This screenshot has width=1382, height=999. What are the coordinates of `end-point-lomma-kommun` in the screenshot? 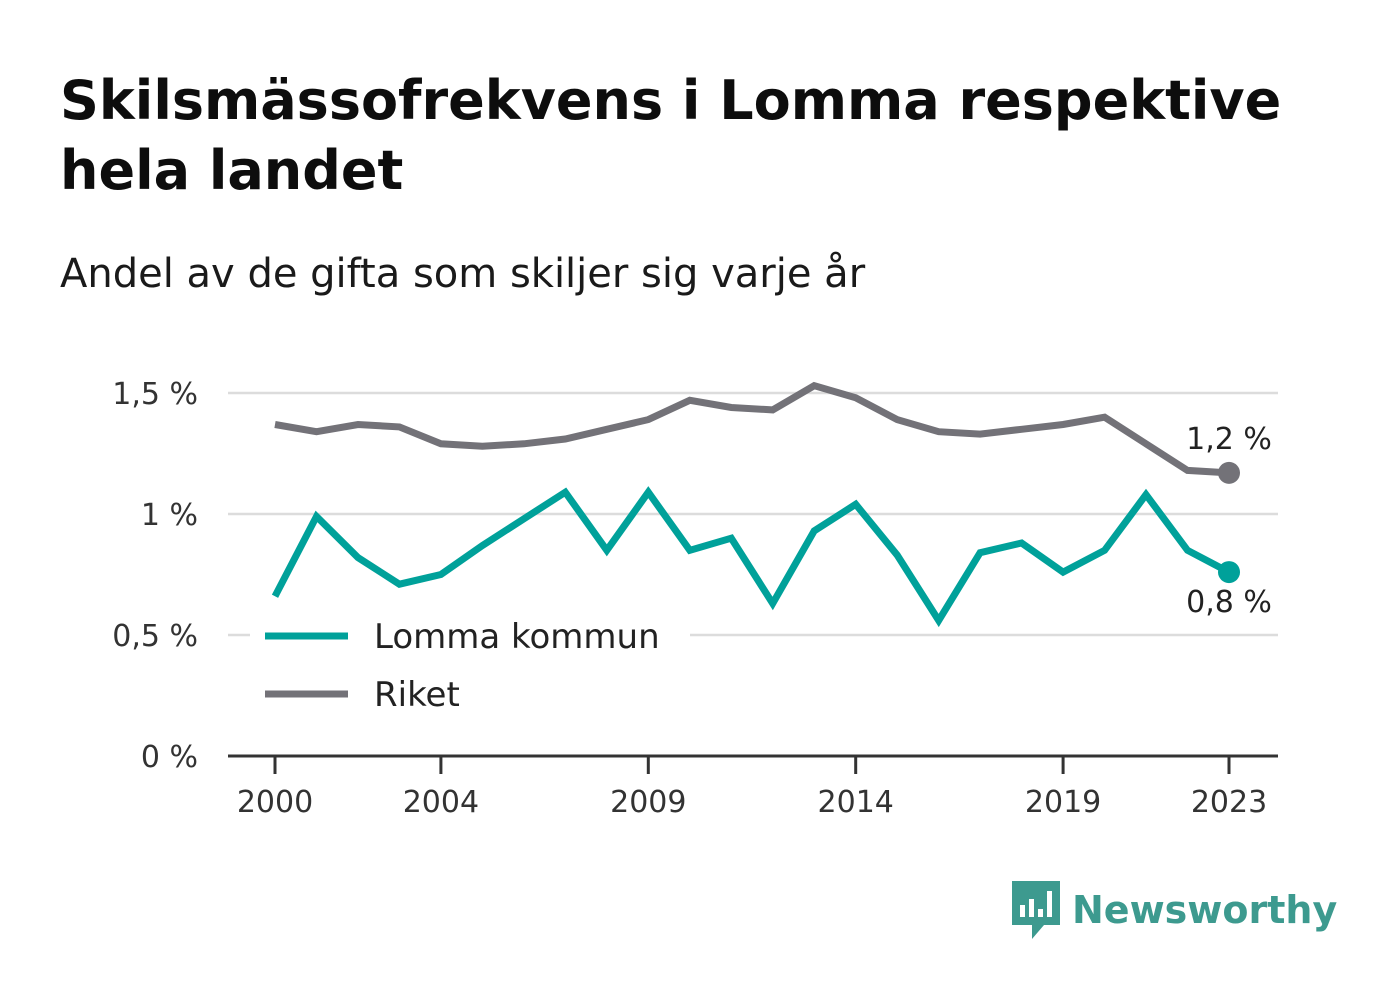 It's located at (1229, 572).